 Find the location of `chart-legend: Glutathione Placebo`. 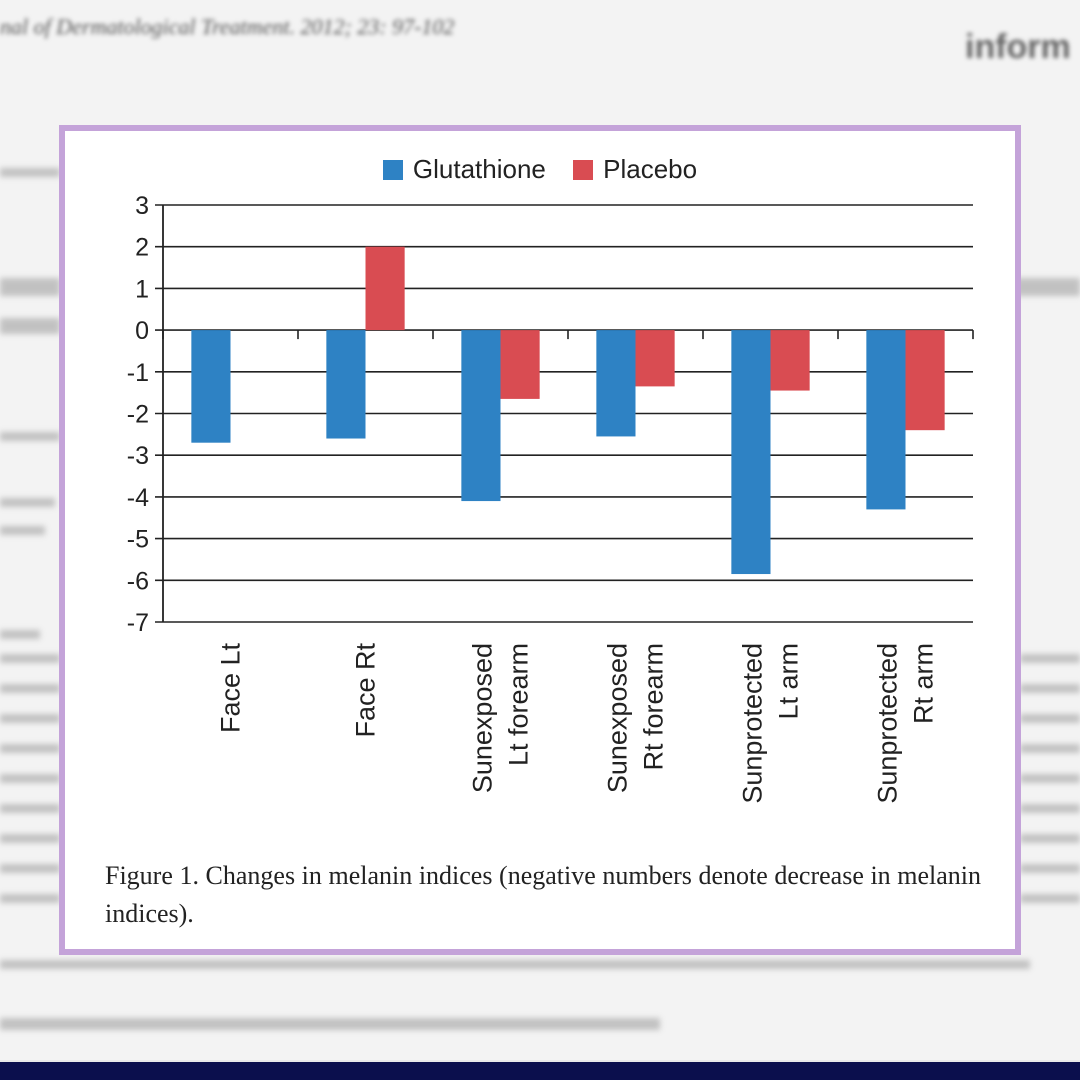

chart-legend: Glutathione Placebo is located at coordinates (540, 170).